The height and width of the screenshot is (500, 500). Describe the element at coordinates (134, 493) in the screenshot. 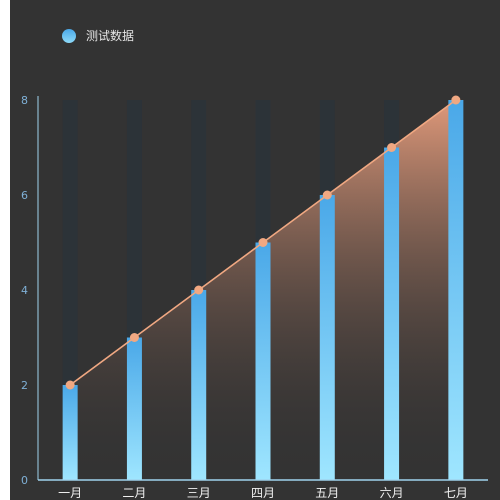

I see `x-tick-label: 二月` at that location.